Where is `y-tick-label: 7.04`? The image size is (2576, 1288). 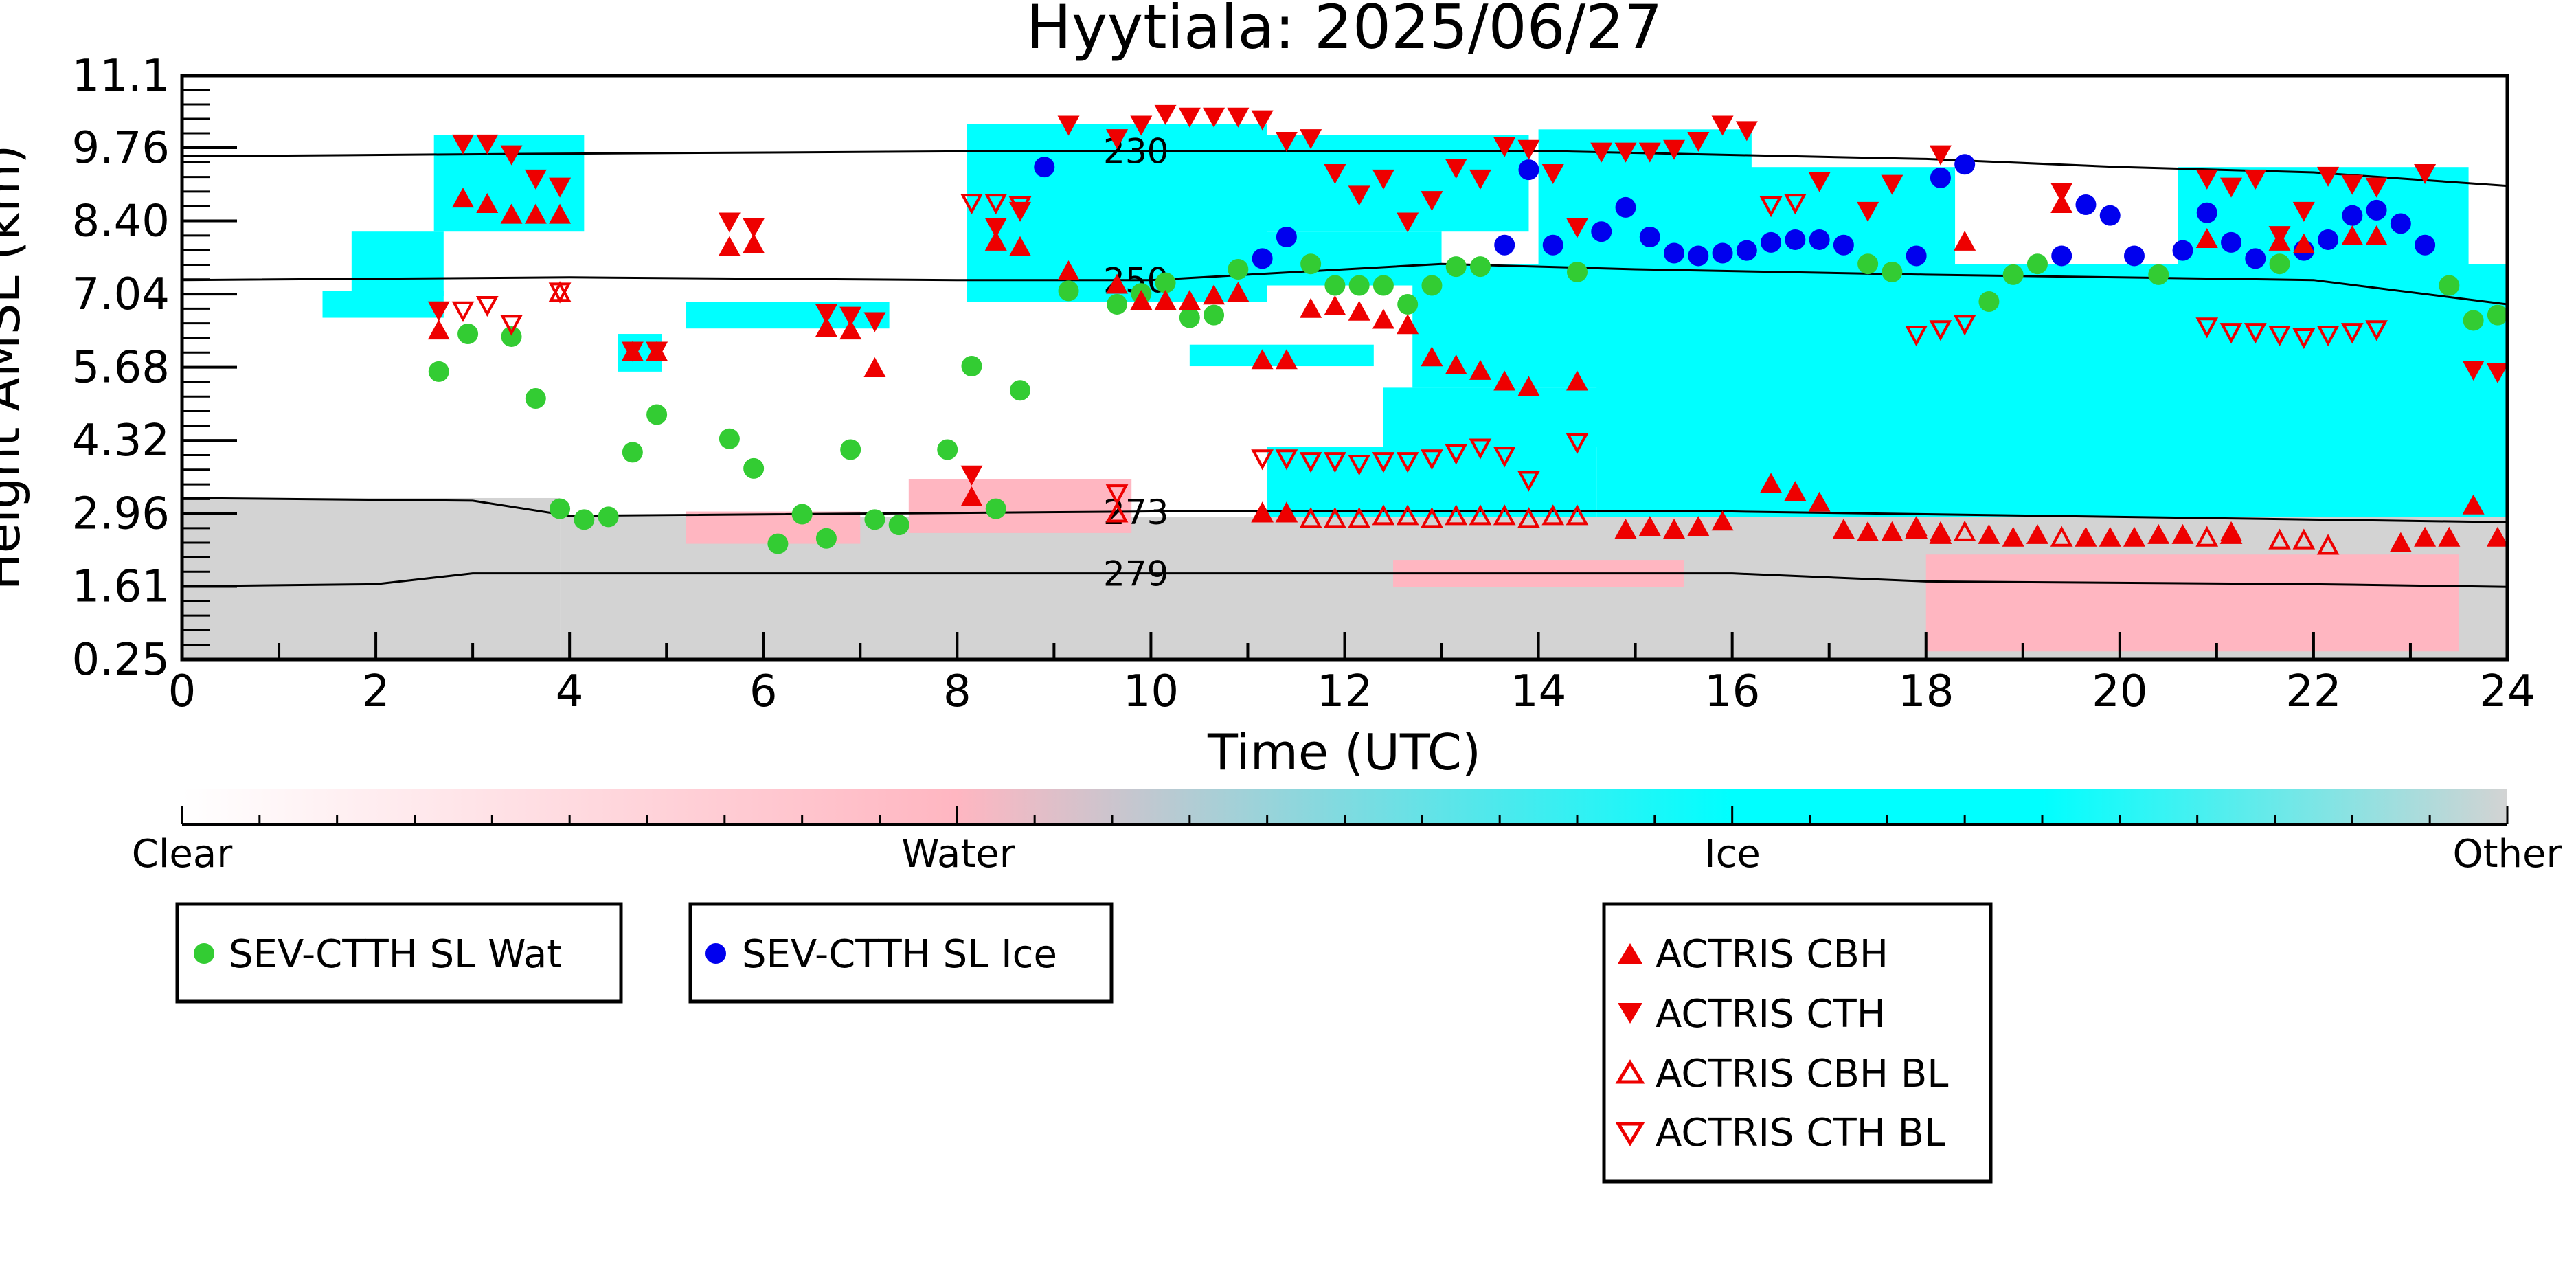 y-tick-label: 7.04 is located at coordinates (121, 294).